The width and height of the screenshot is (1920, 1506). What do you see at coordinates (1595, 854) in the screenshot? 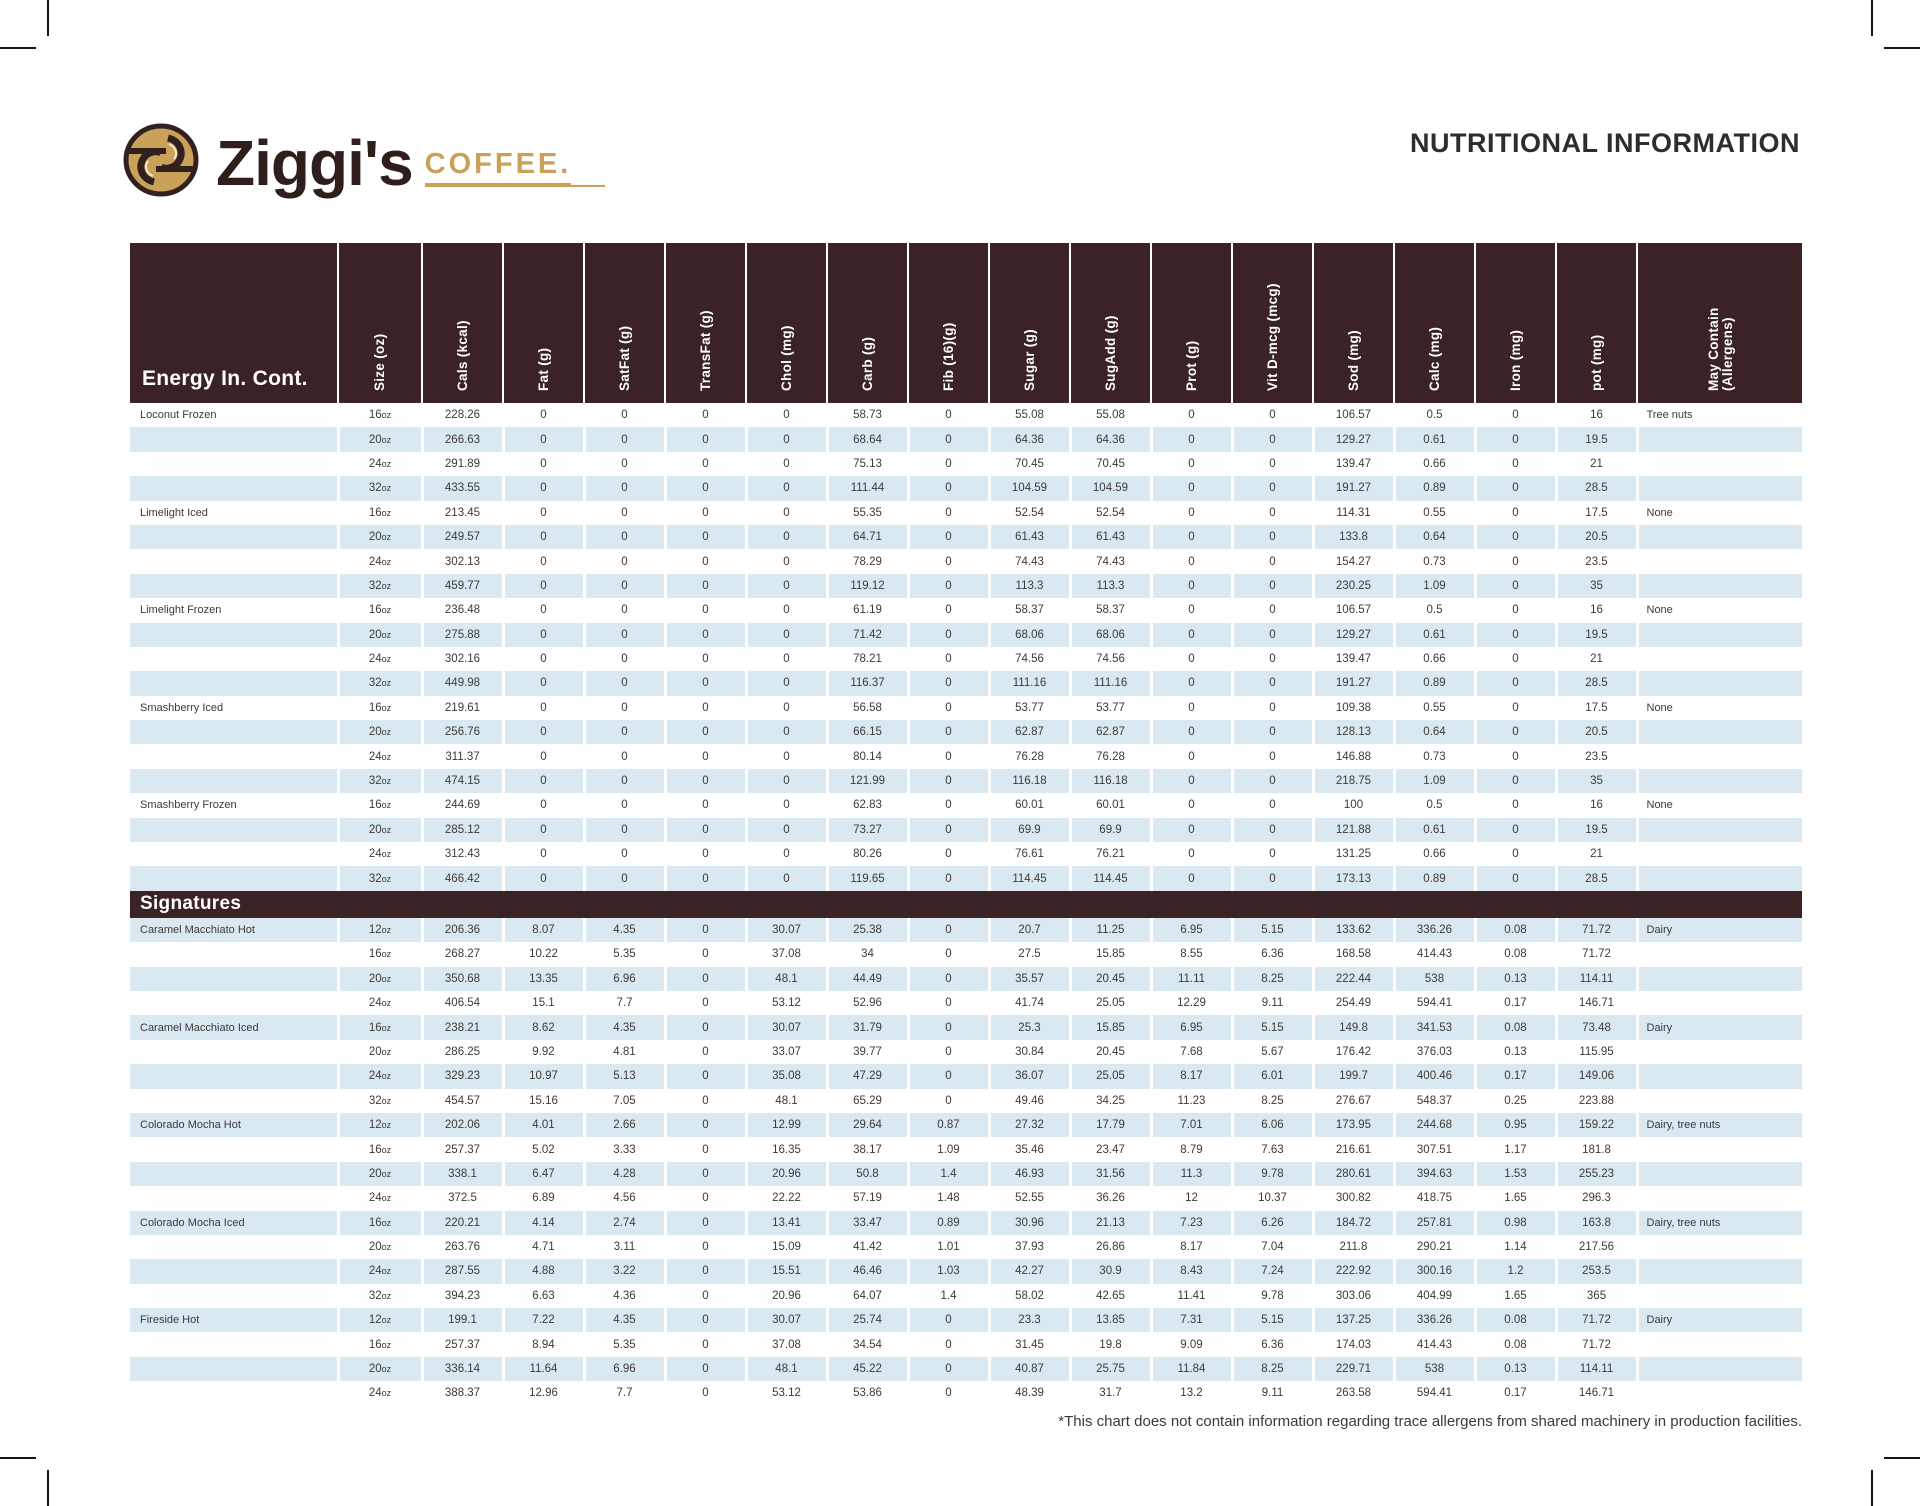
I see `value-cell: 21` at bounding box center [1595, 854].